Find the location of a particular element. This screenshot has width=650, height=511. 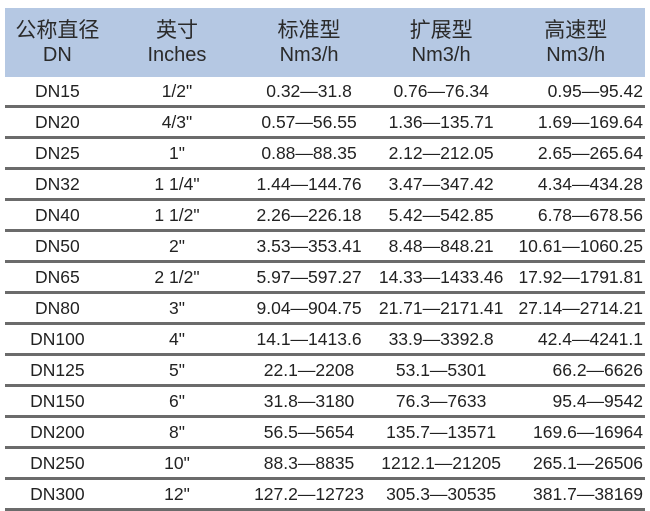

cell-high-speed-type: 1.69—169.64 is located at coordinates (590, 121).